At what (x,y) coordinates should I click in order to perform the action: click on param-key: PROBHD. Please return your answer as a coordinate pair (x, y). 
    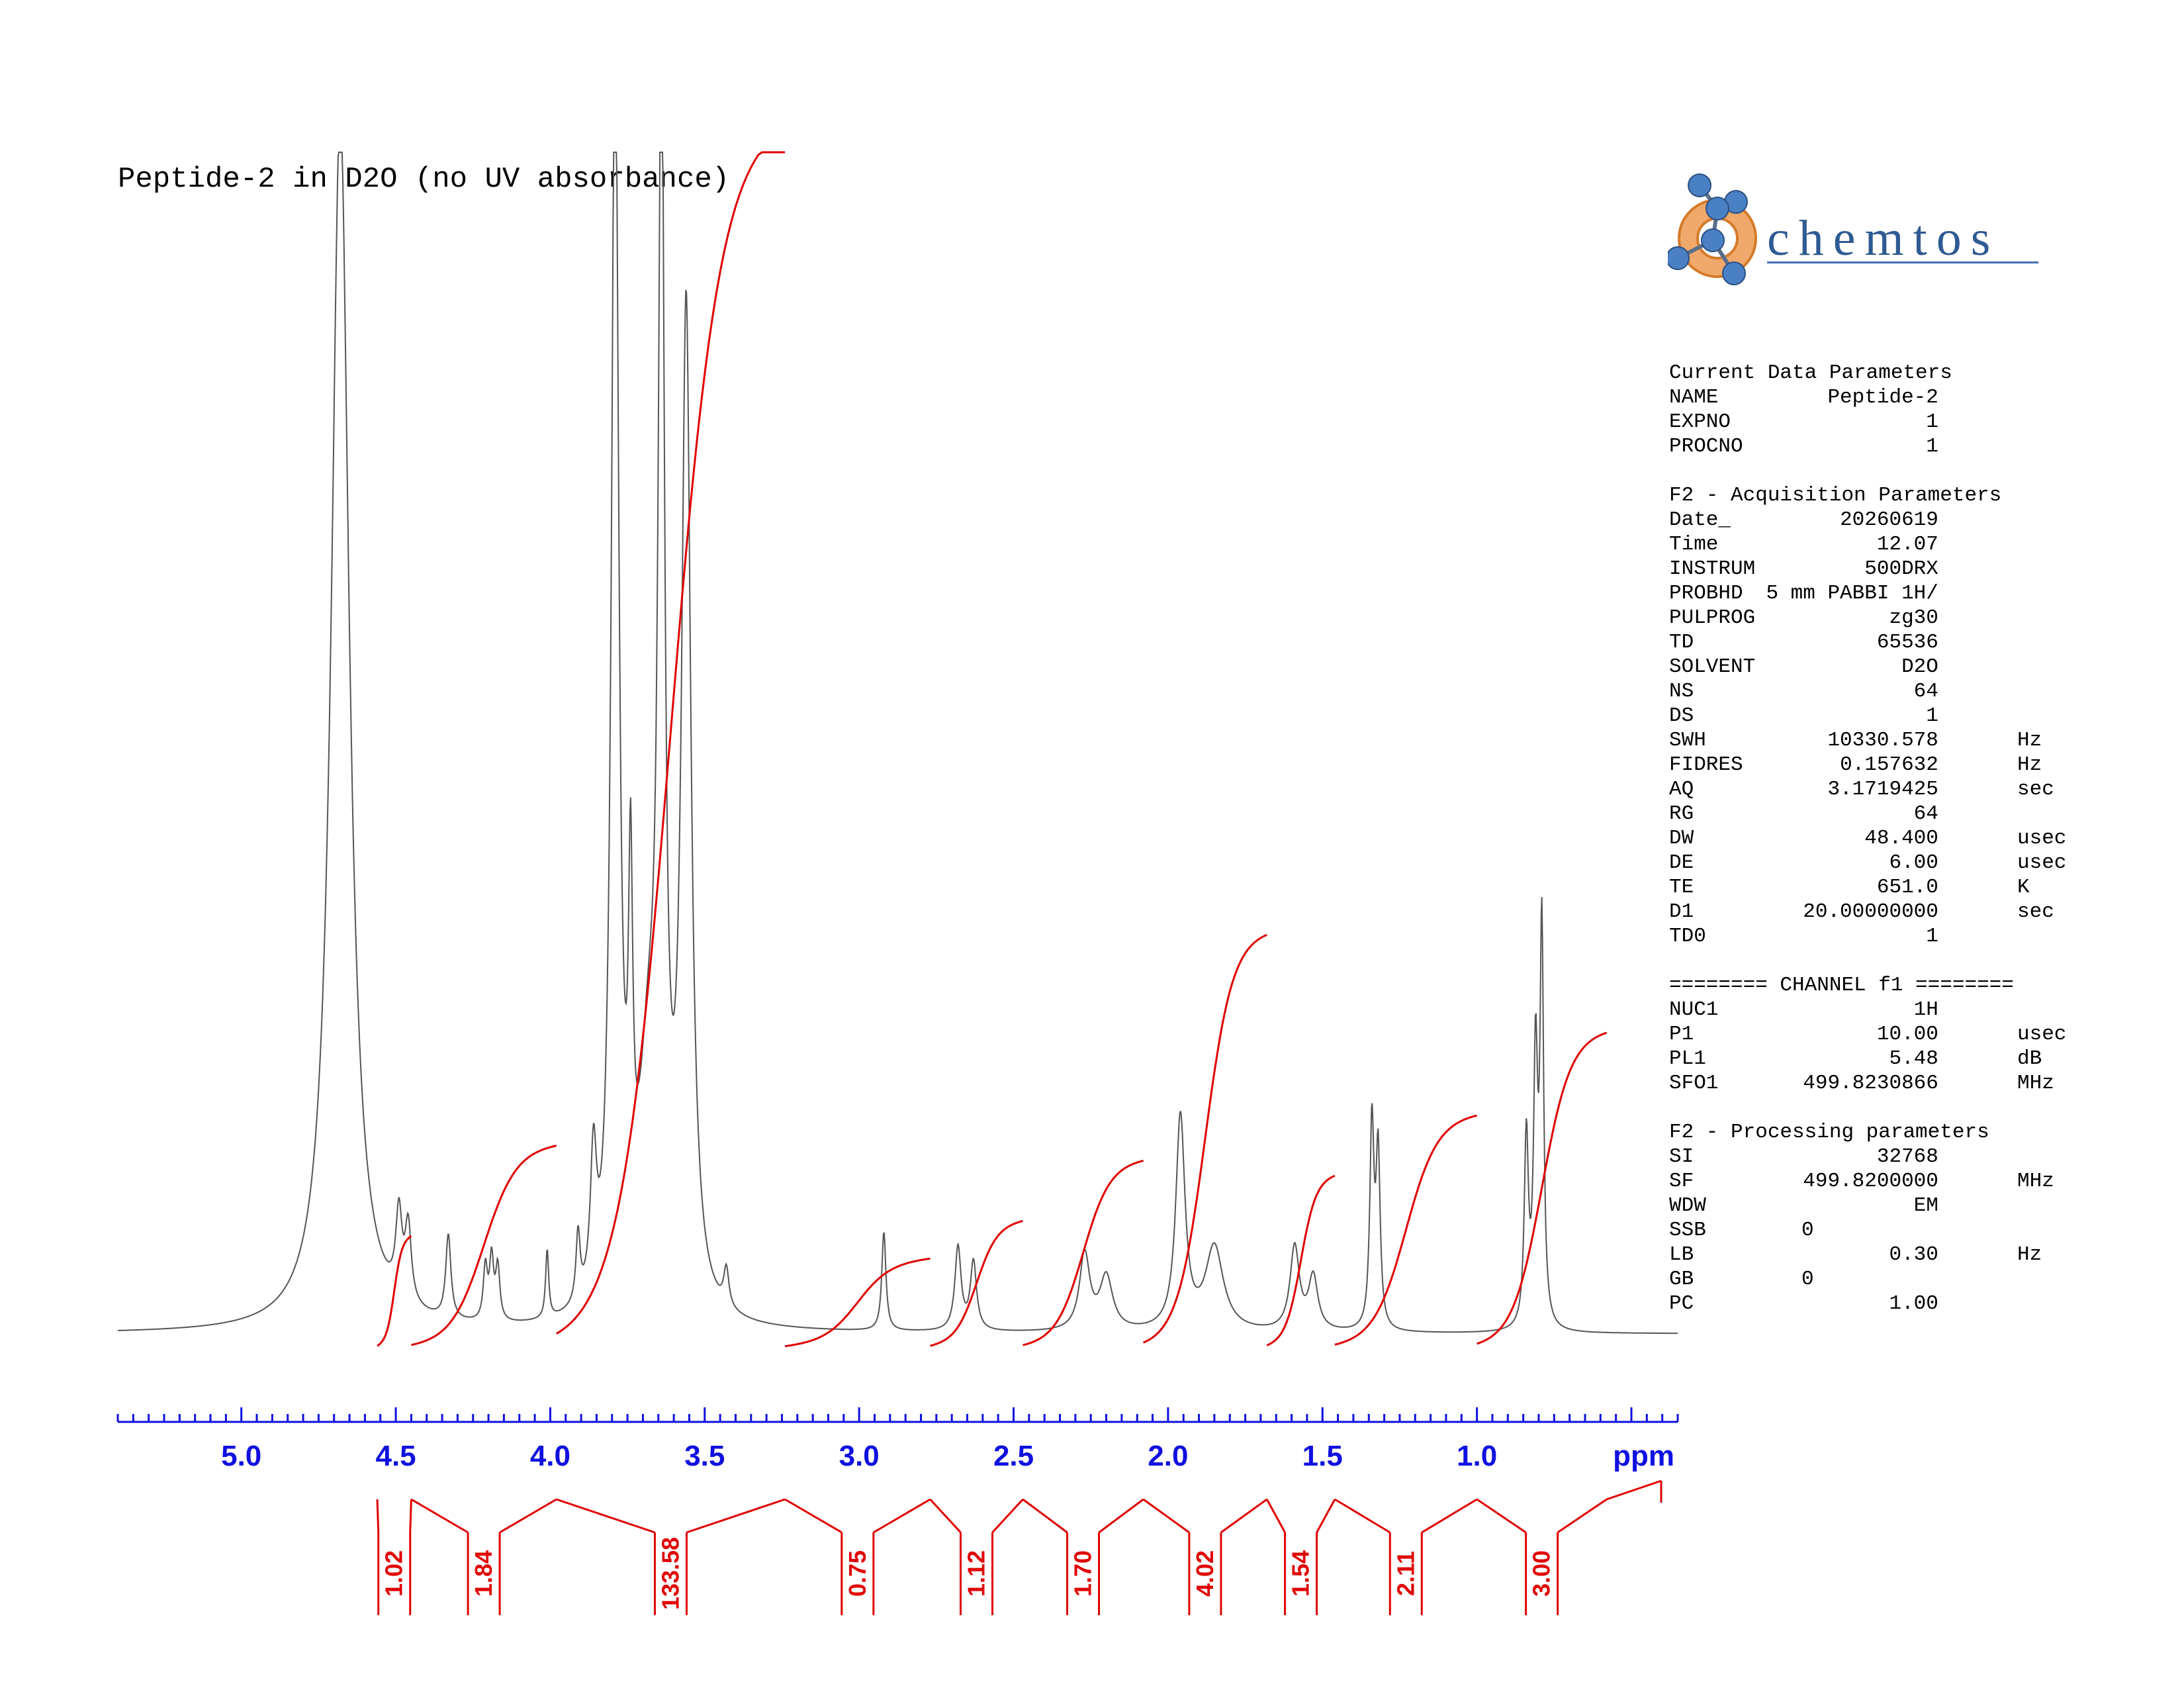
    Looking at the image, I should click on (1706, 593).